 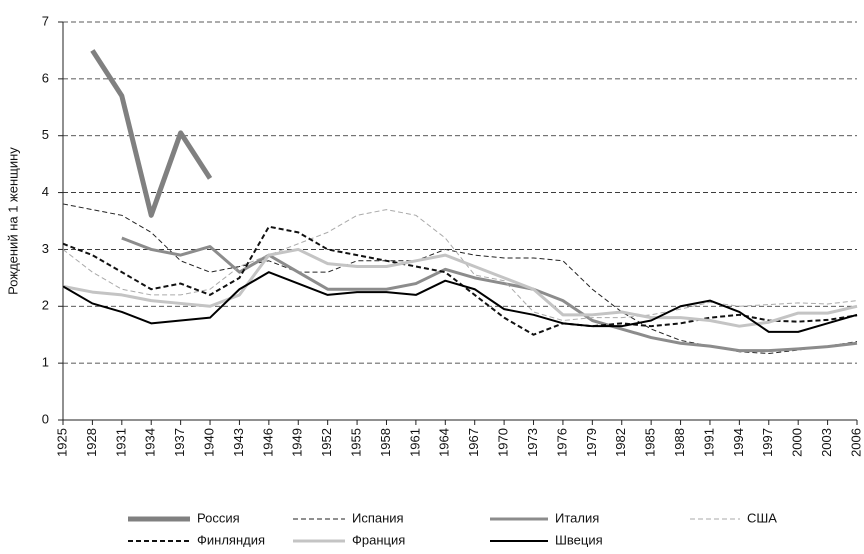 What do you see at coordinates (231, 539) in the screenshot?
I see `legend-label: Финляндия` at bounding box center [231, 539].